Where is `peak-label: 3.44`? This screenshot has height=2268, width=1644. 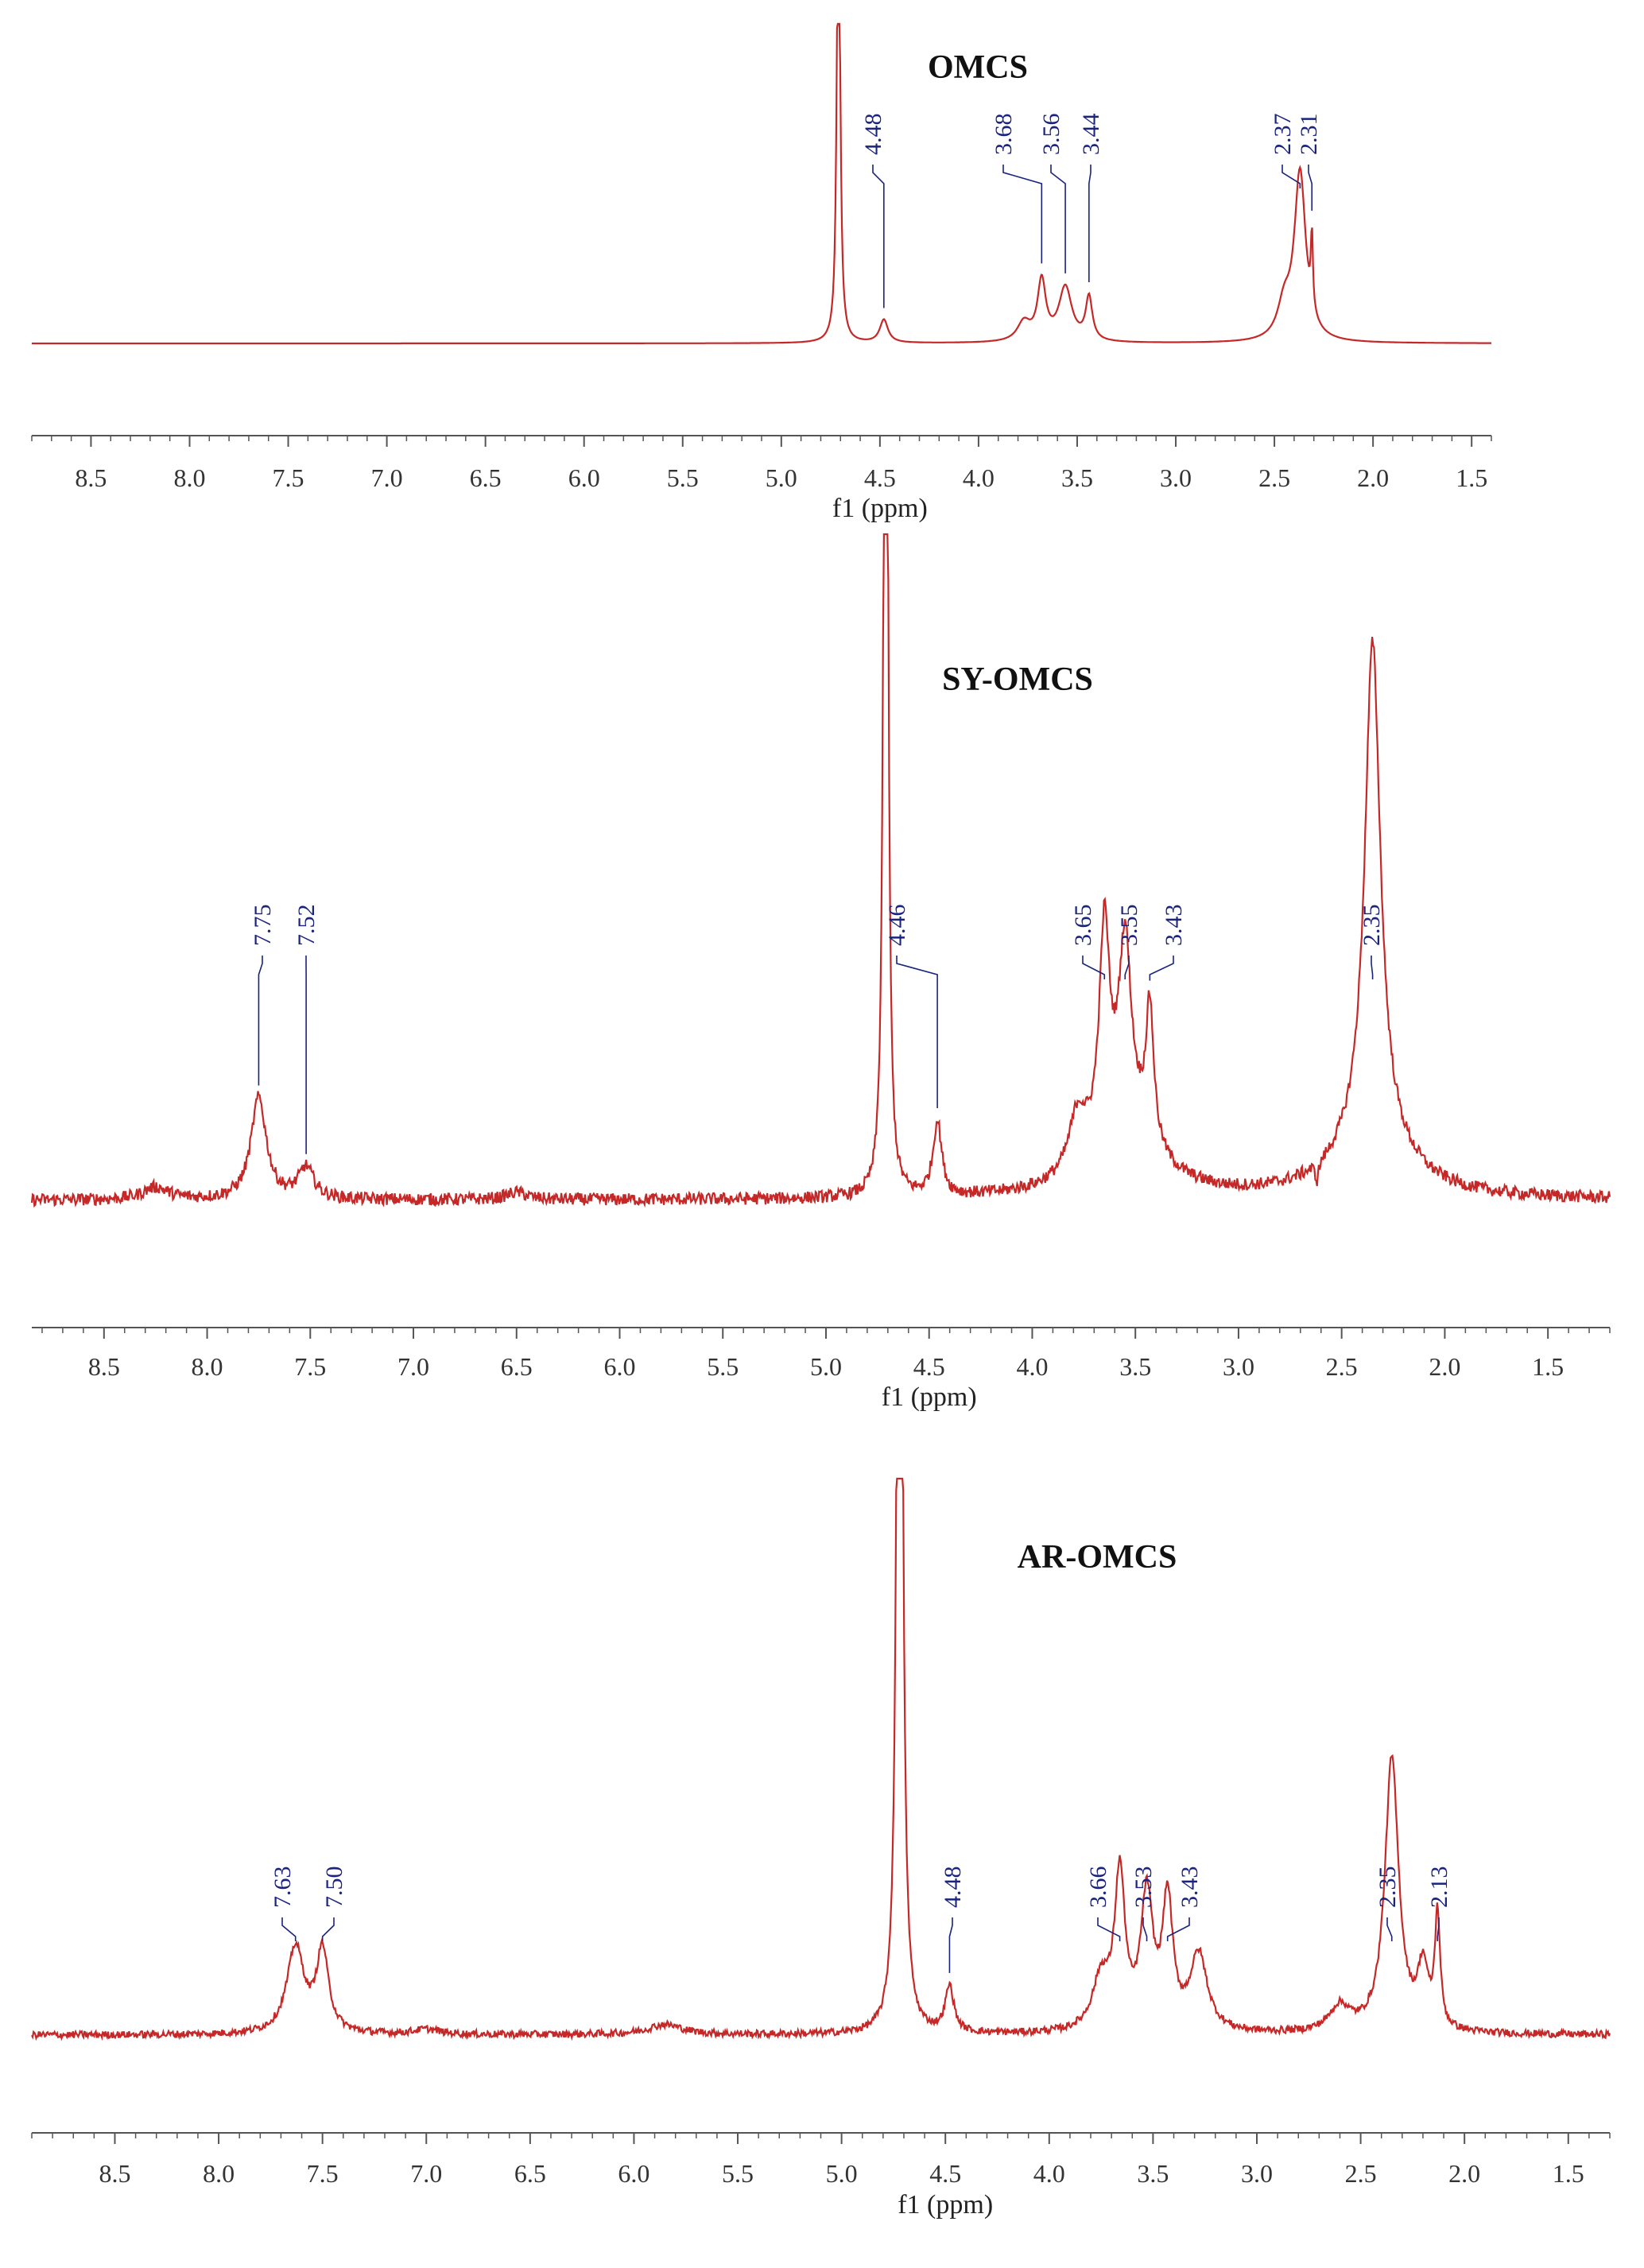
peak-label: 3.44 is located at coordinates (1091, 135).